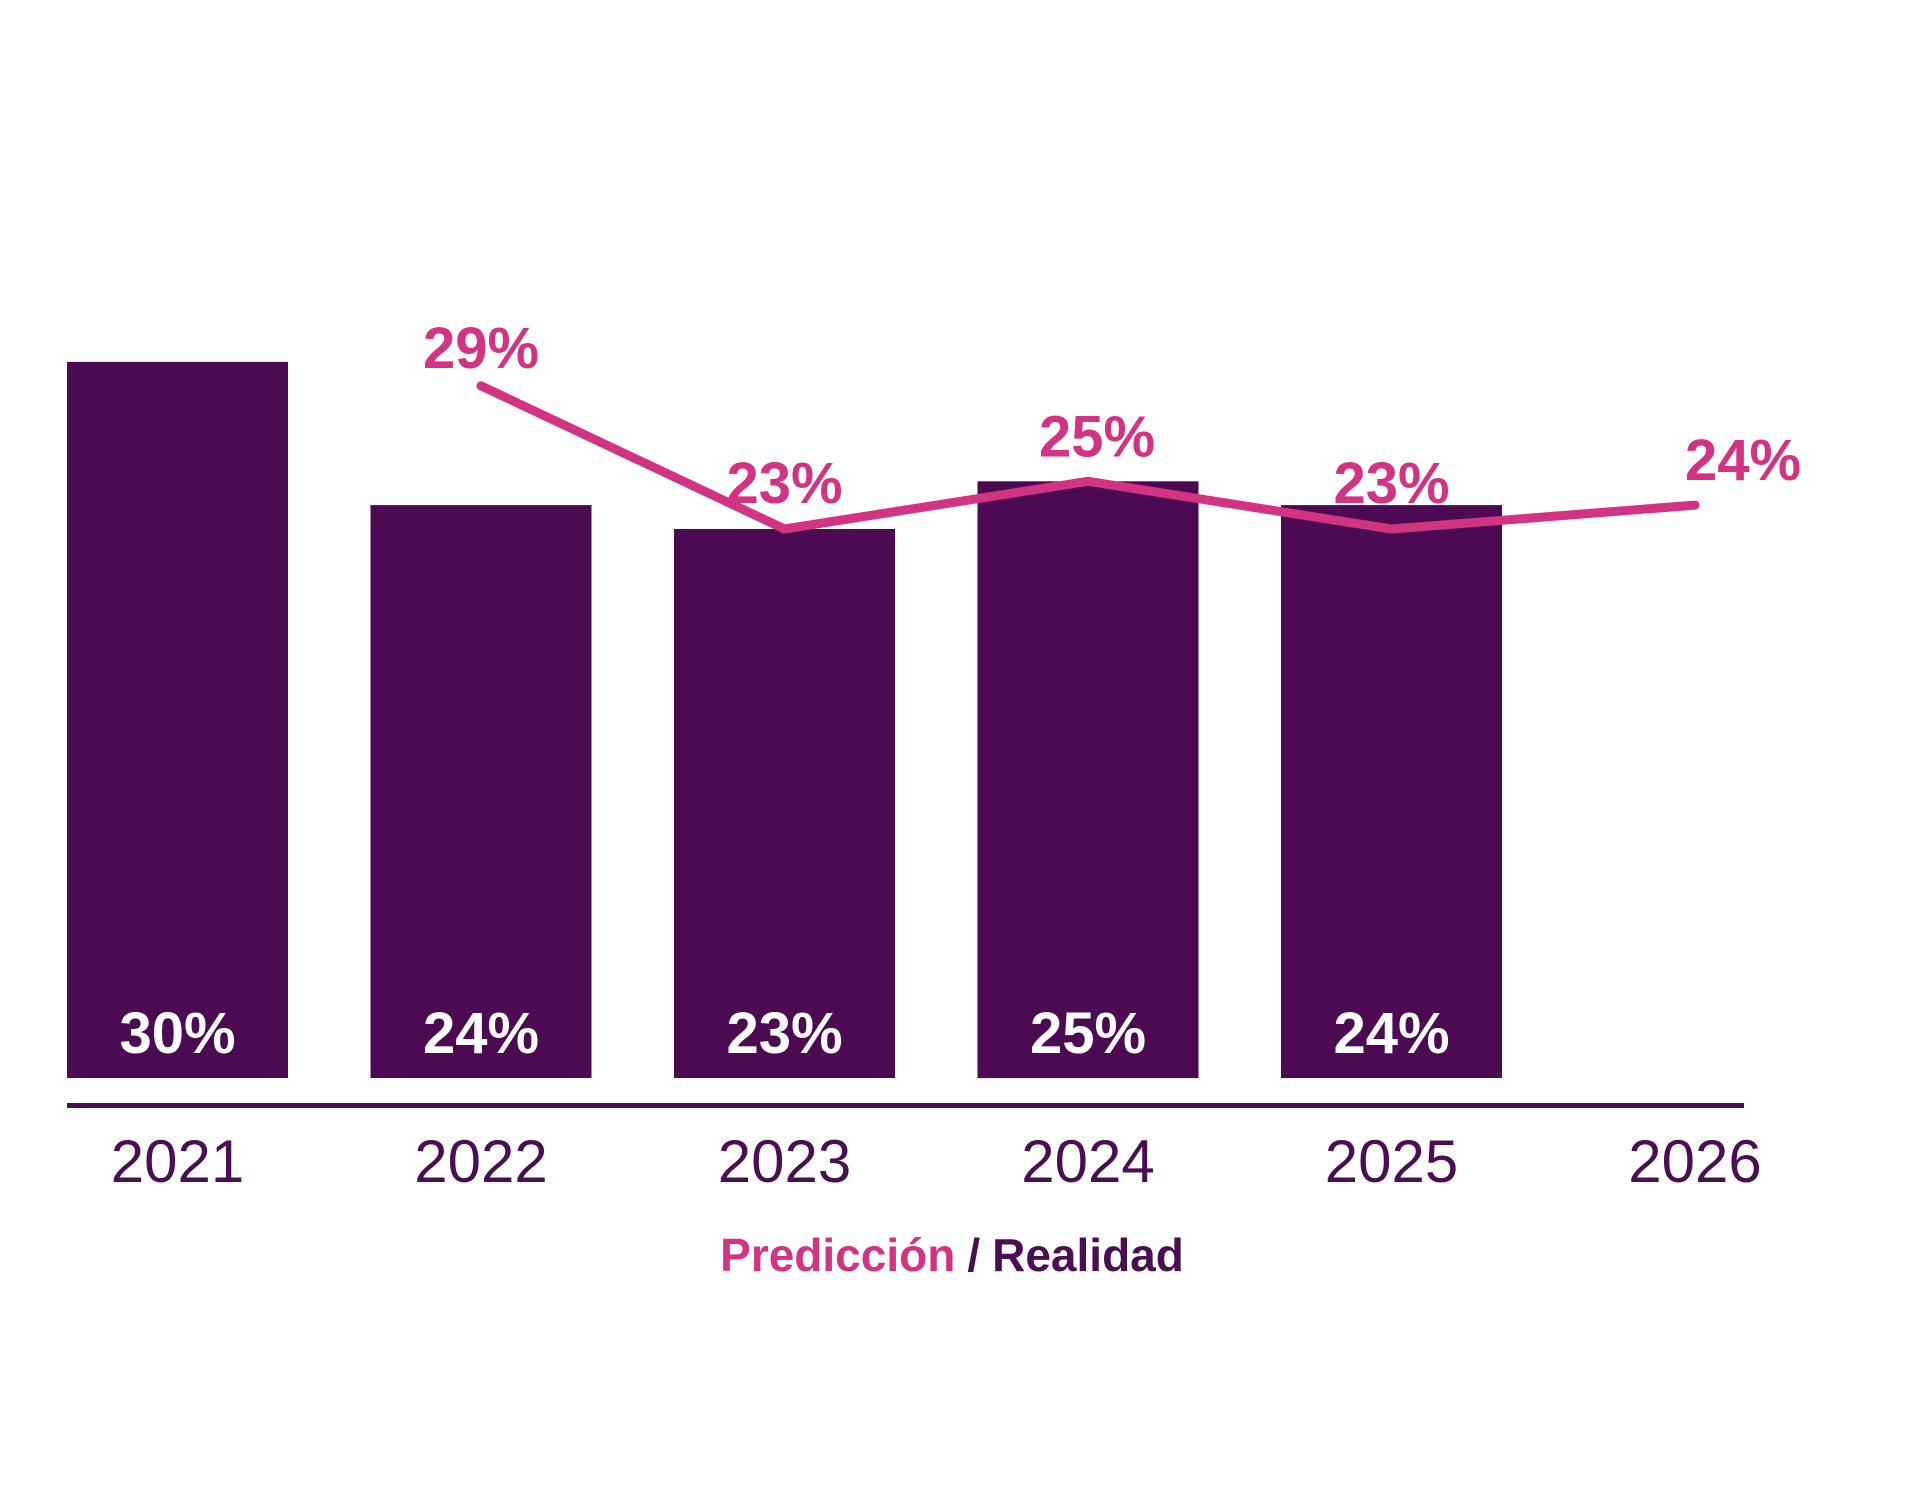 The width and height of the screenshot is (1920, 1500). Describe the element at coordinates (177, 1161) in the screenshot. I see `x-axis-label-2021: 2021` at that location.